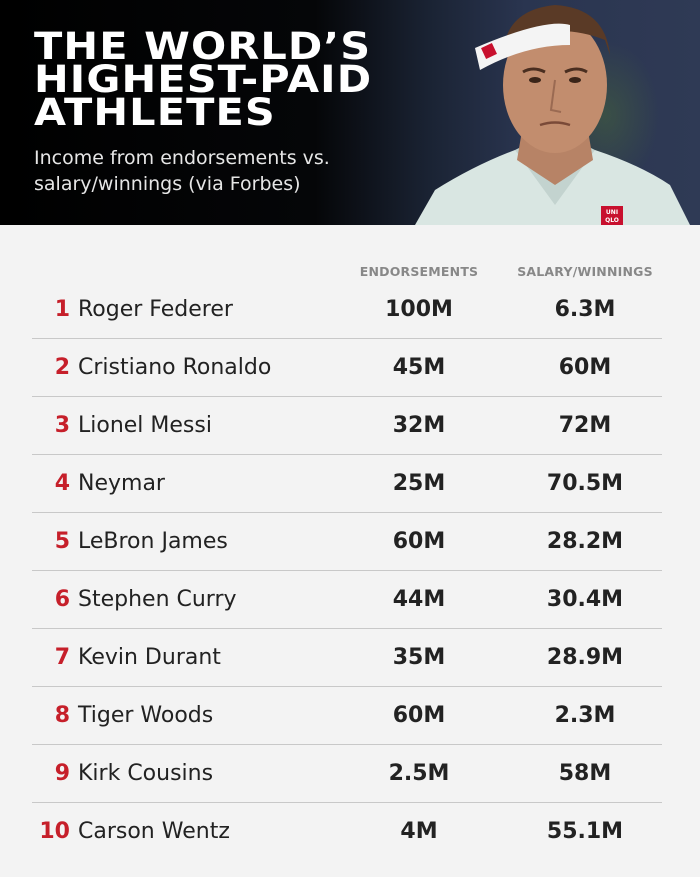 This screenshot has width=700, height=877. Describe the element at coordinates (149, 657) in the screenshot. I see `athlete-name: Kevin Durant` at that location.